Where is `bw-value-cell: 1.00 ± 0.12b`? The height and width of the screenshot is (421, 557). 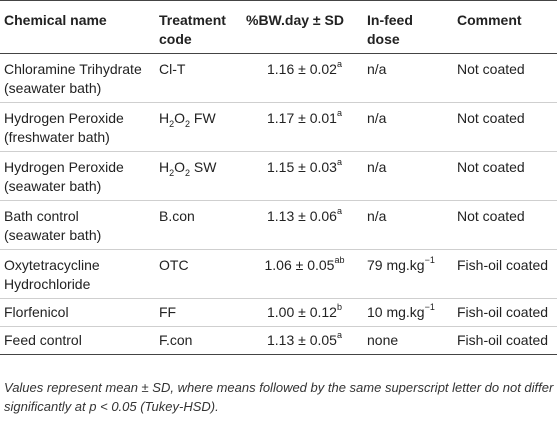
bw-value-cell: 1.00 ± 0.12b is located at coordinates (302, 312).